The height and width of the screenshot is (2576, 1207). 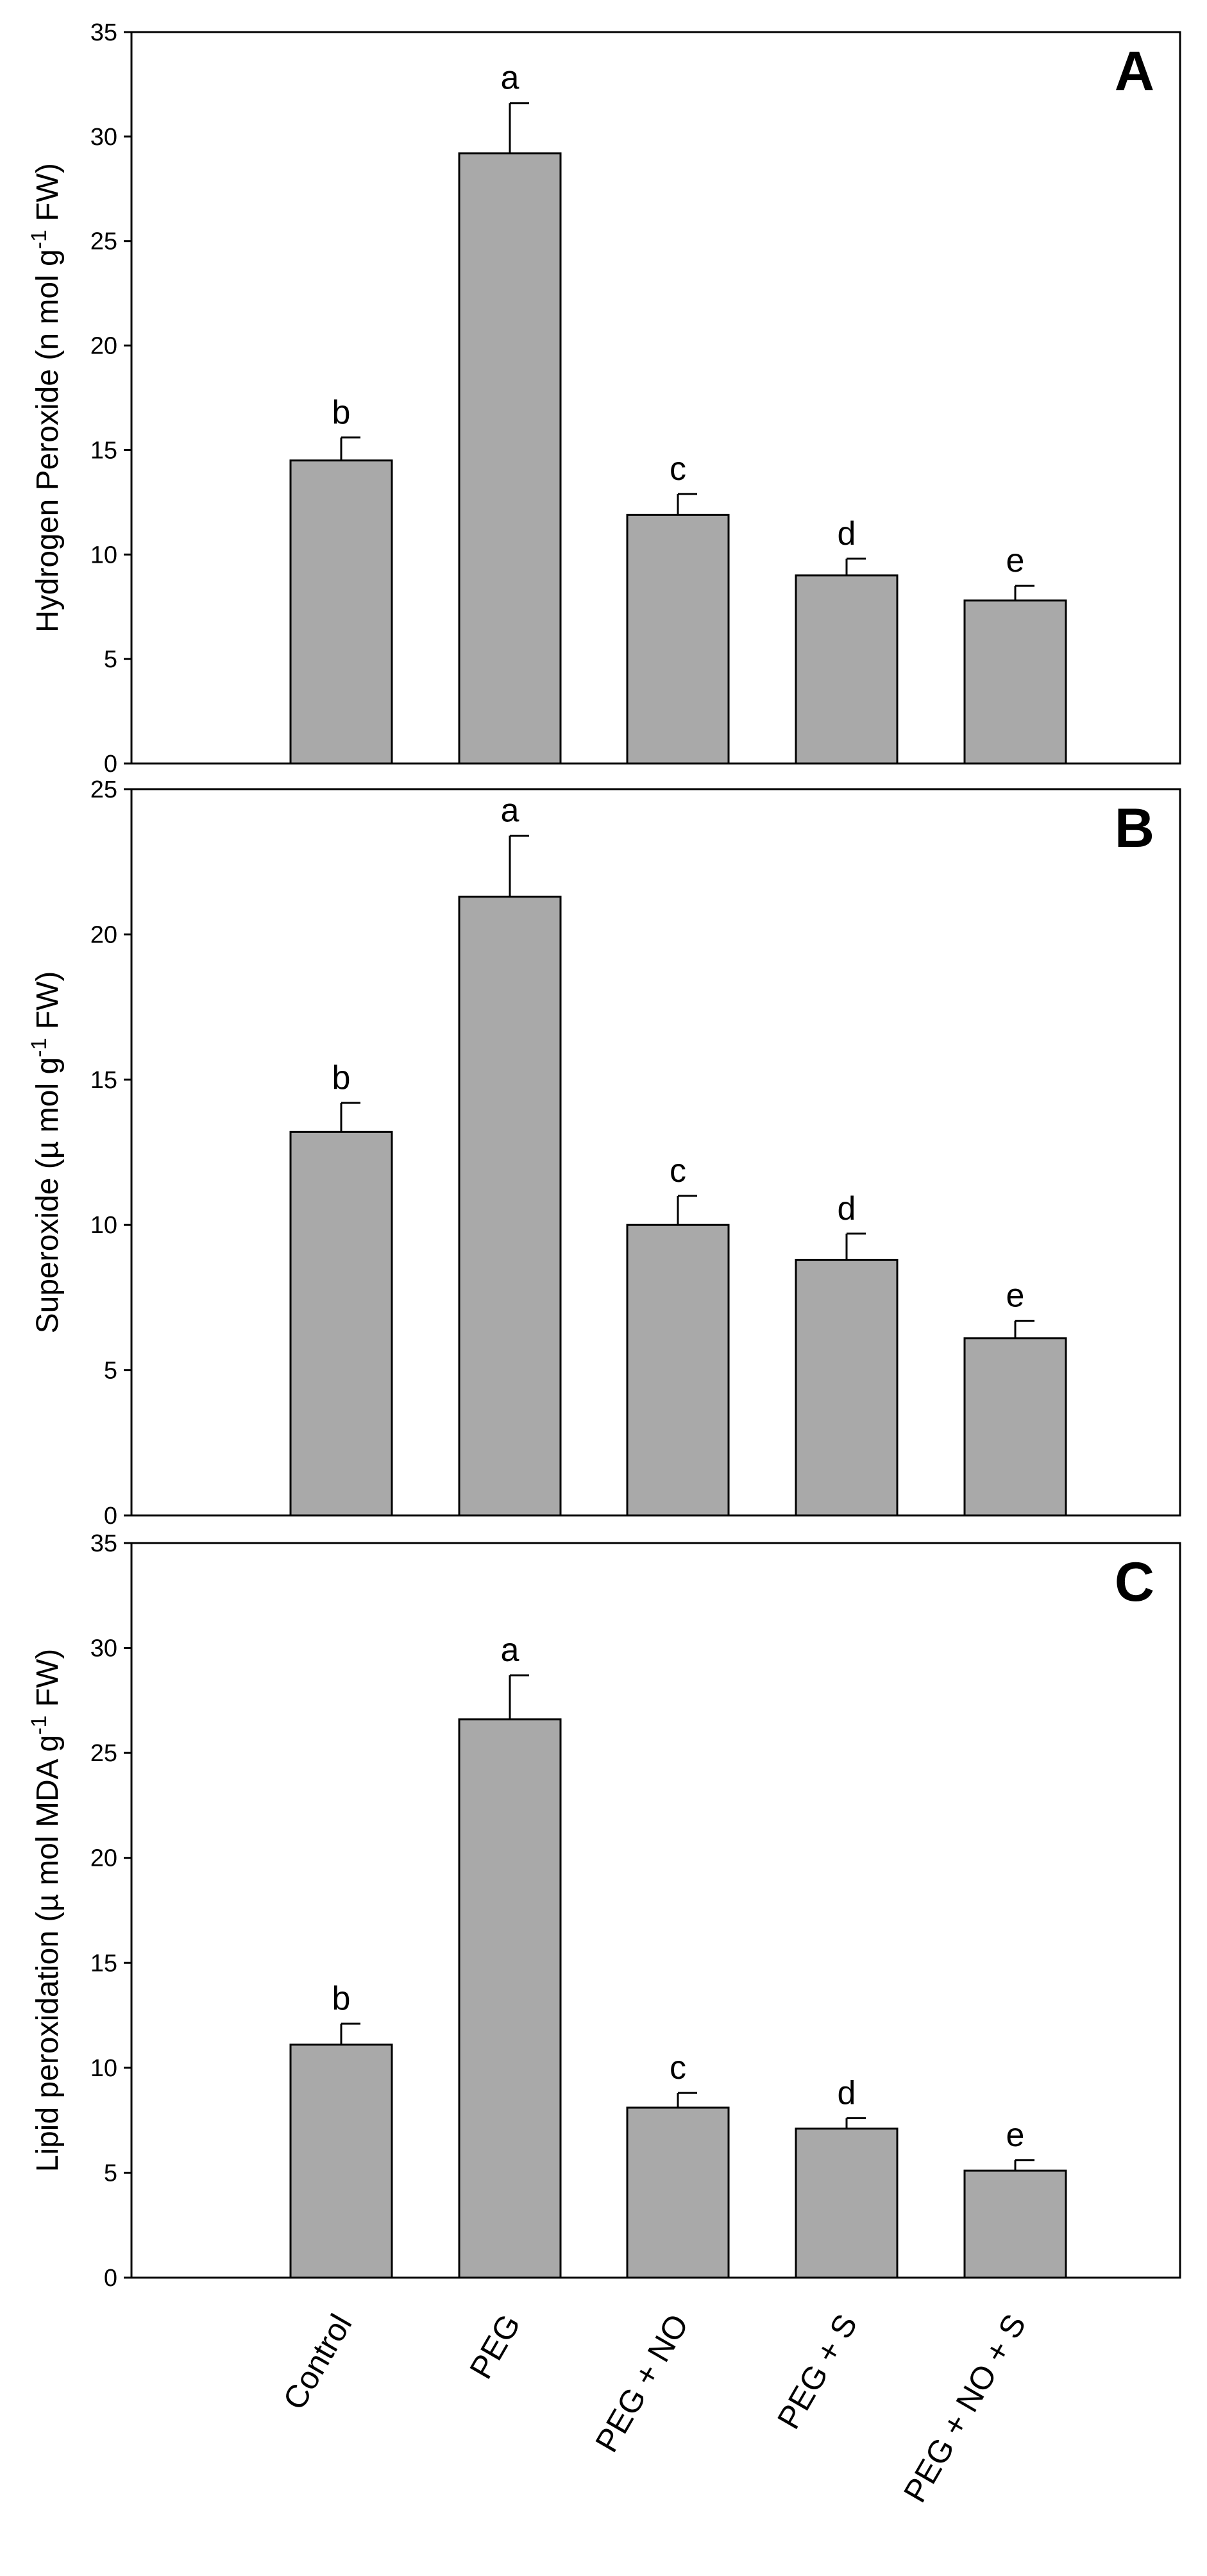 I want to click on x-tick-label: PEG + S, so click(x=817, y=2371).